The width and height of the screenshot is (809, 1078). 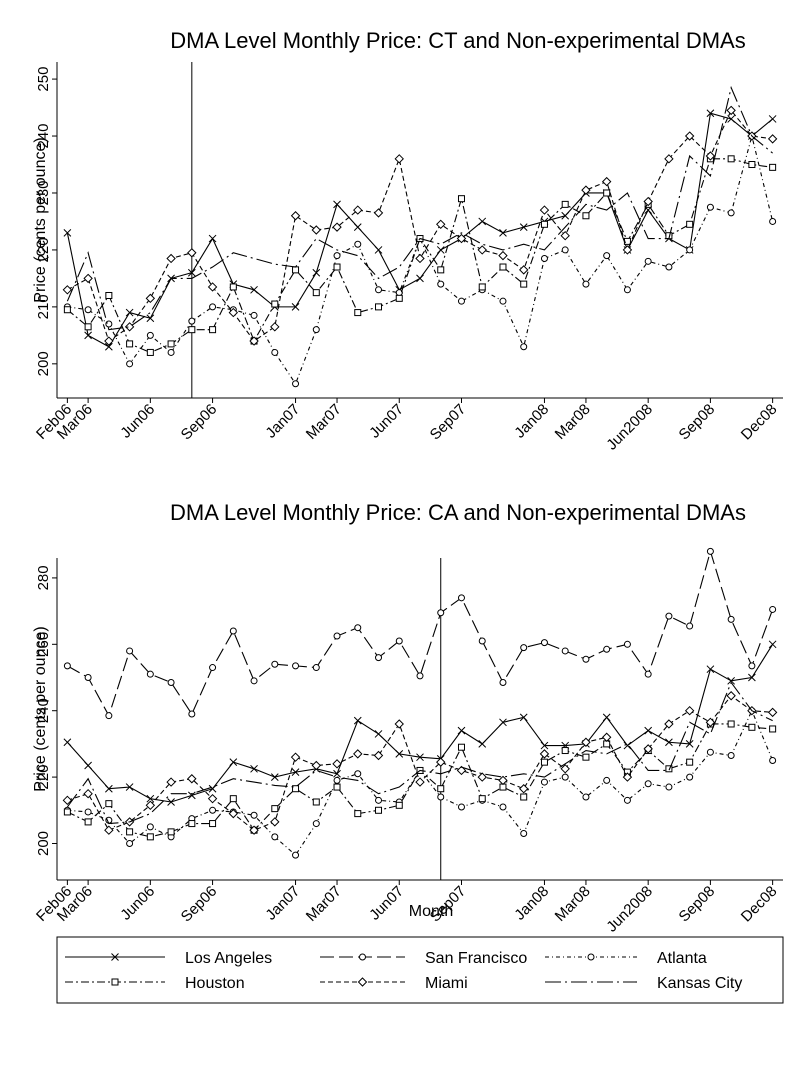 What do you see at coordinates (43, 577) in the screenshot?
I see `y-tick-label: 280` at bounding box center [43, 577].